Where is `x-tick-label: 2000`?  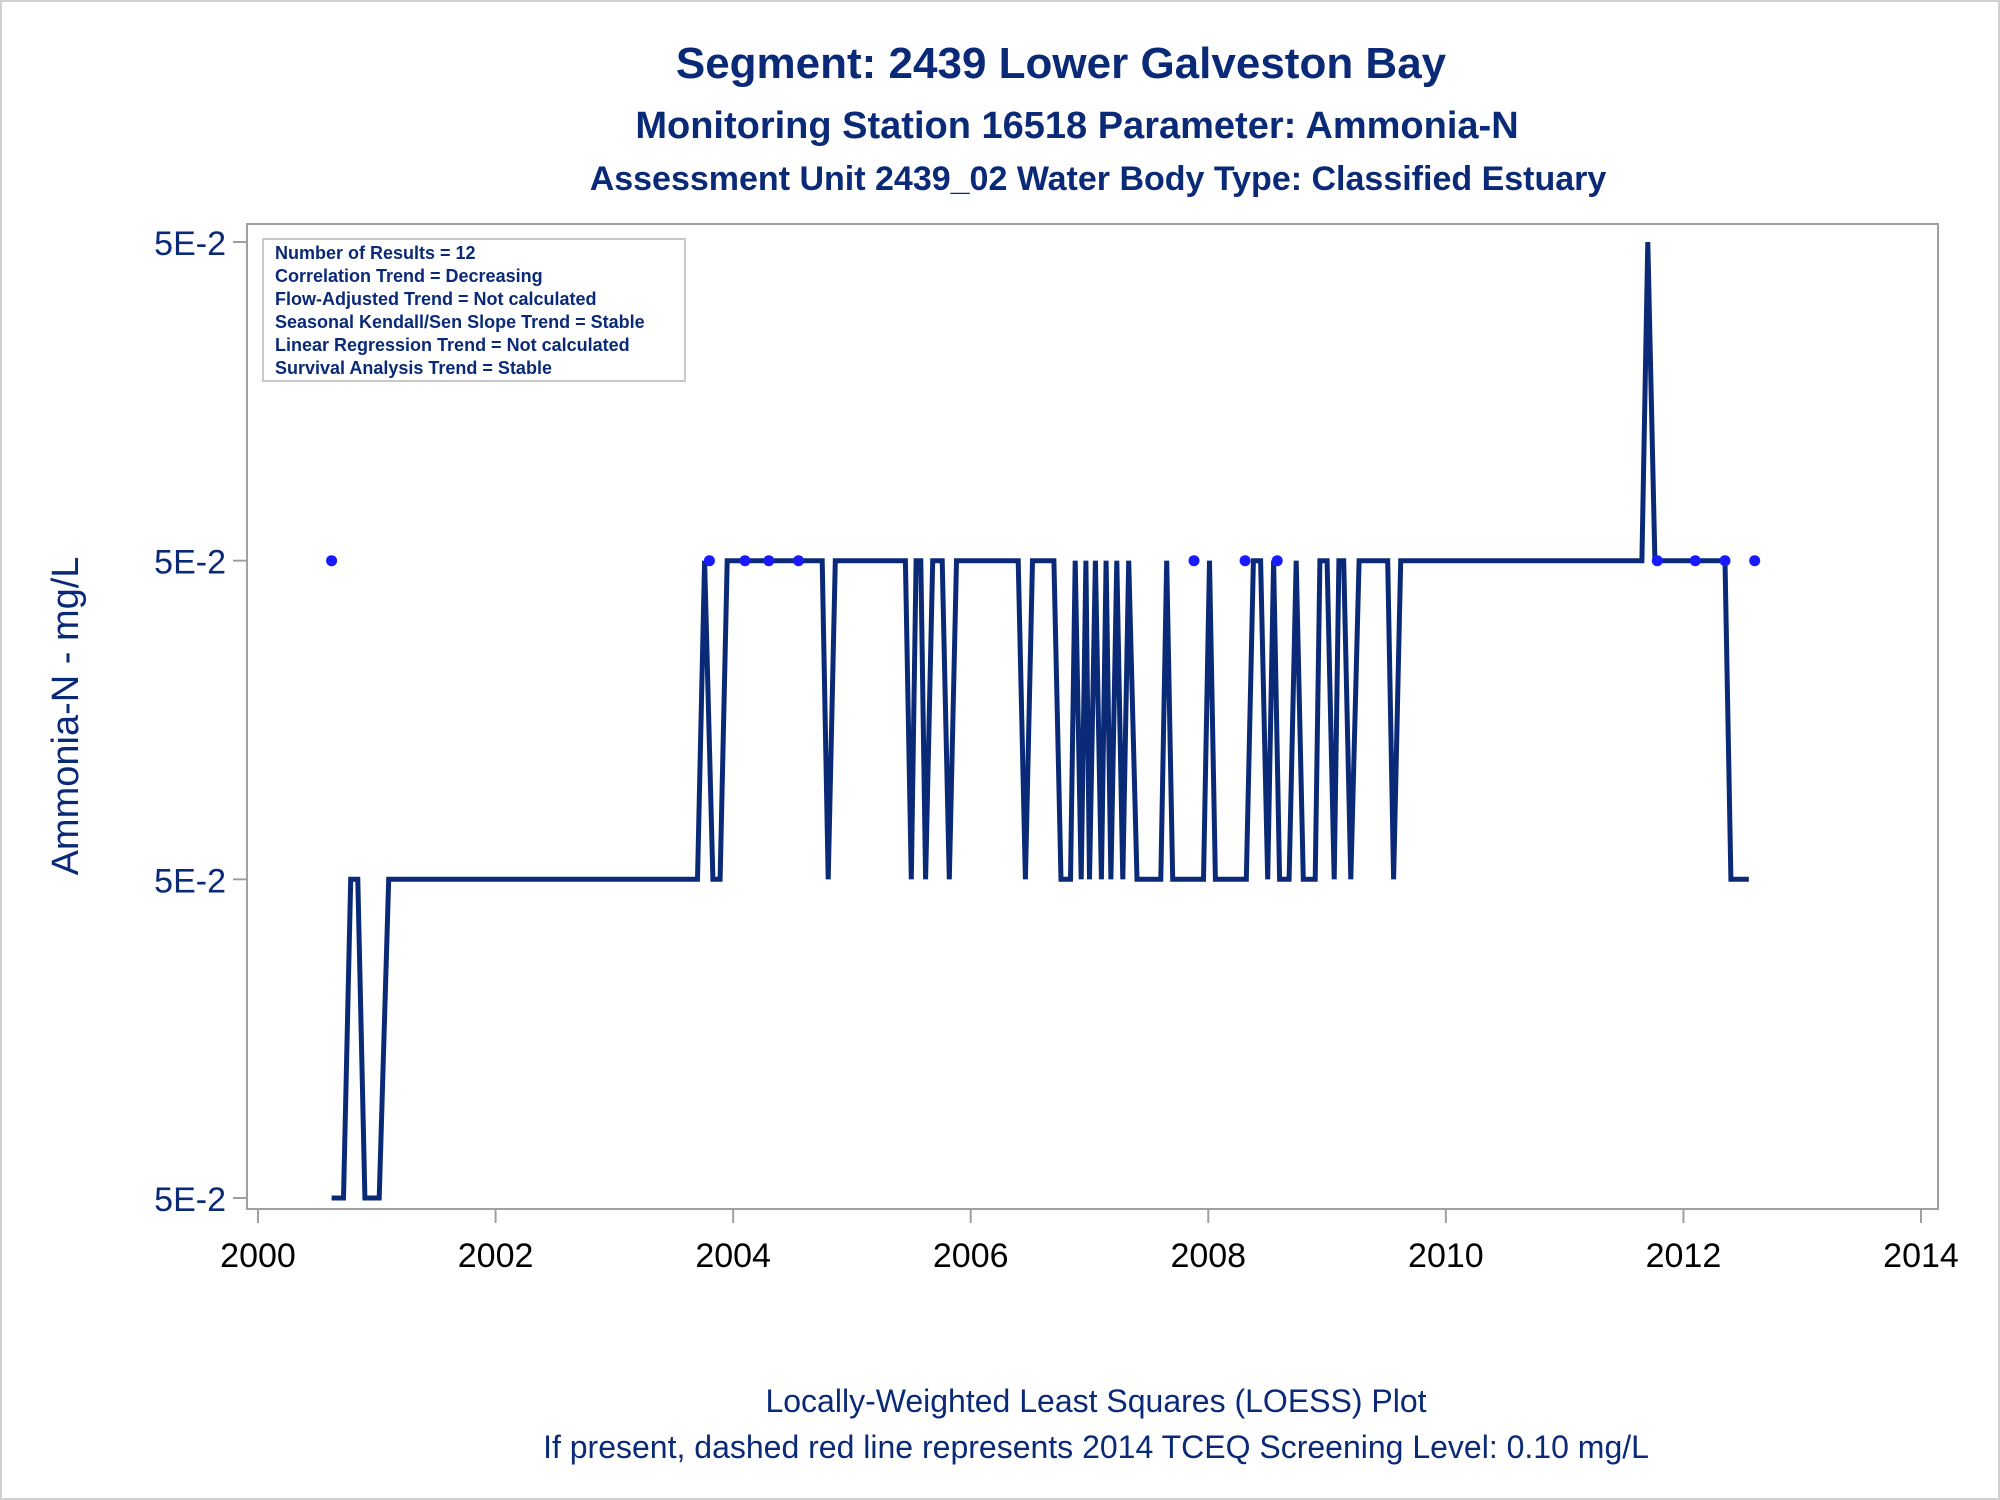
x-tick-label: 2000 is located at coordinates (258, 1256).